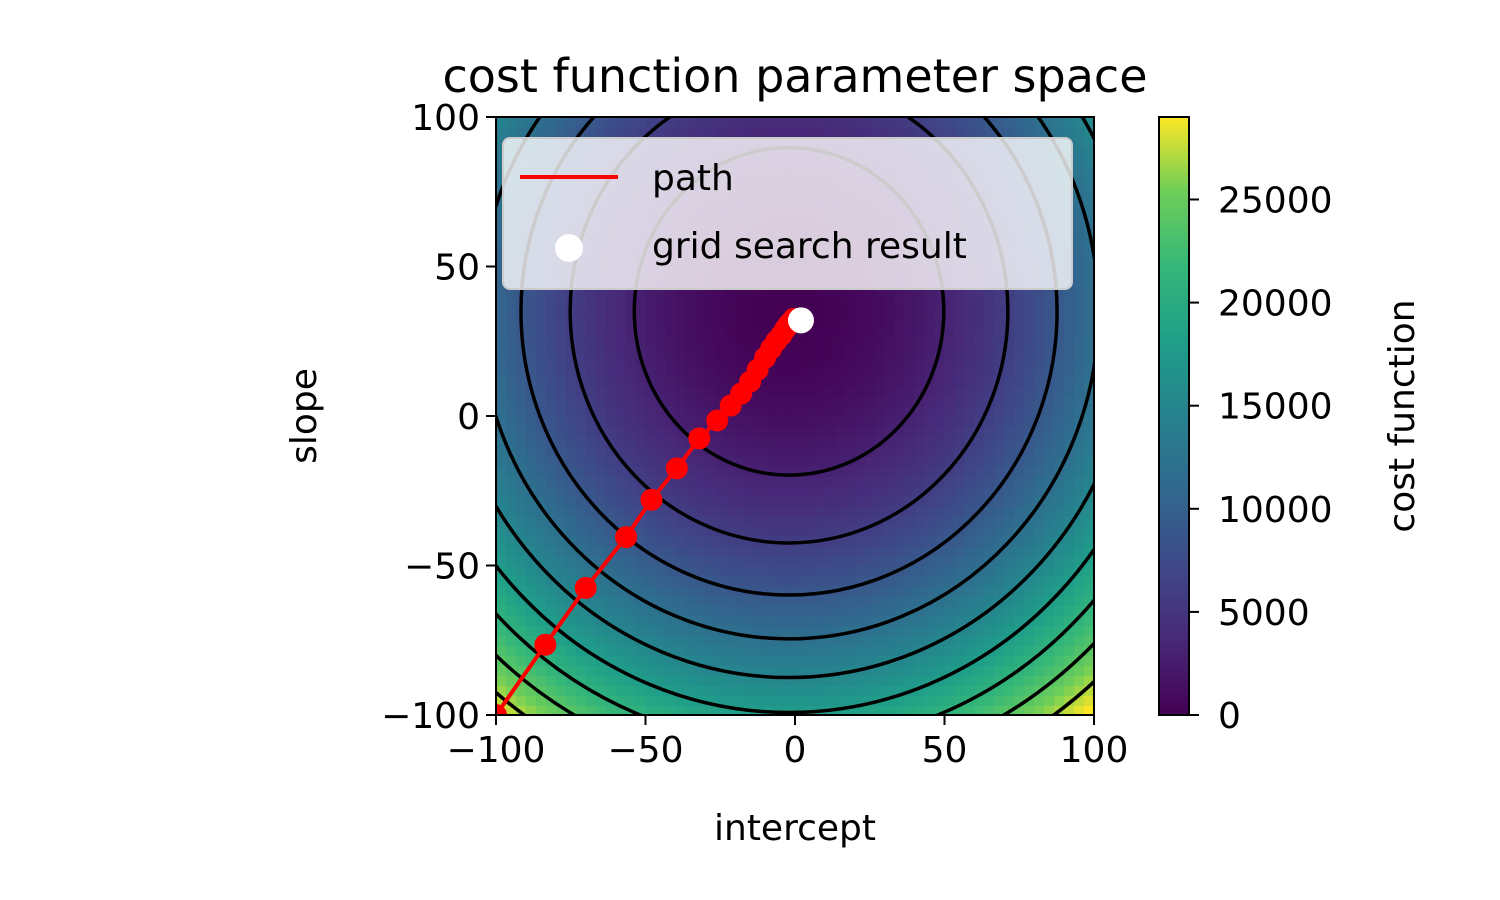  Describe the element at coordinates (787, 213) in the screenshot. I see `legend-box` at that location.